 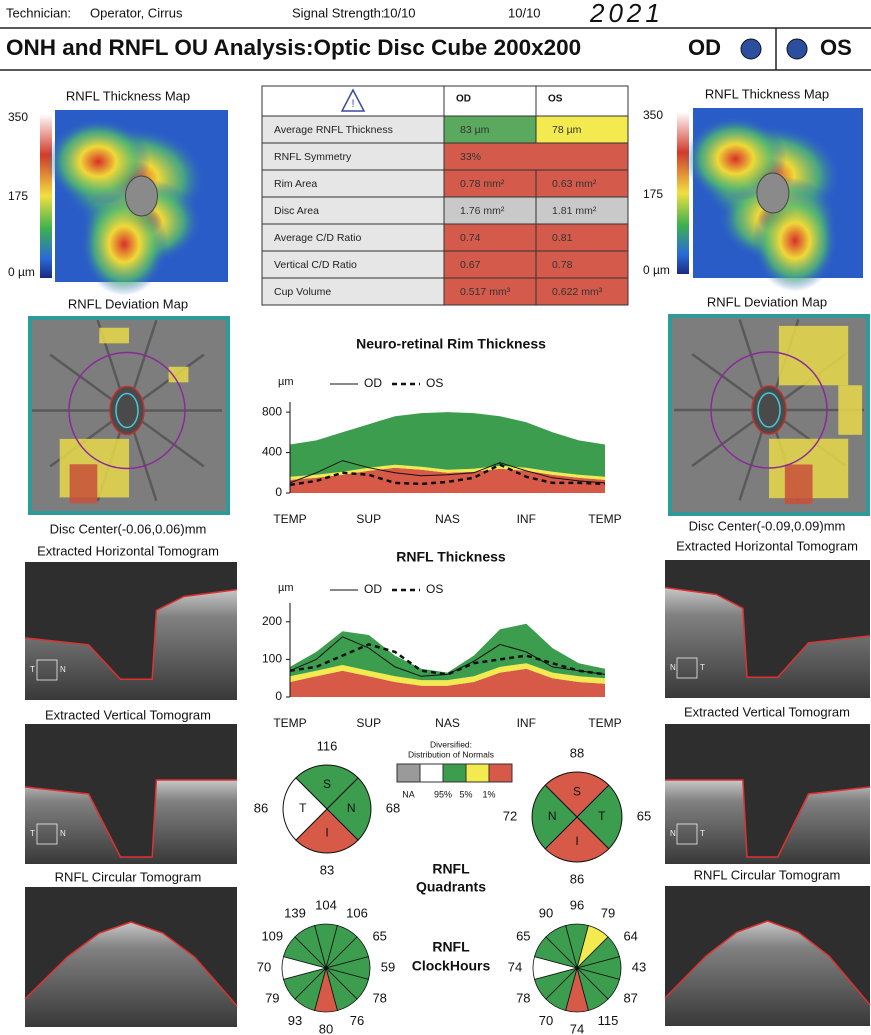 I want to click on normals-label: NA, so click(x=408, y=794).